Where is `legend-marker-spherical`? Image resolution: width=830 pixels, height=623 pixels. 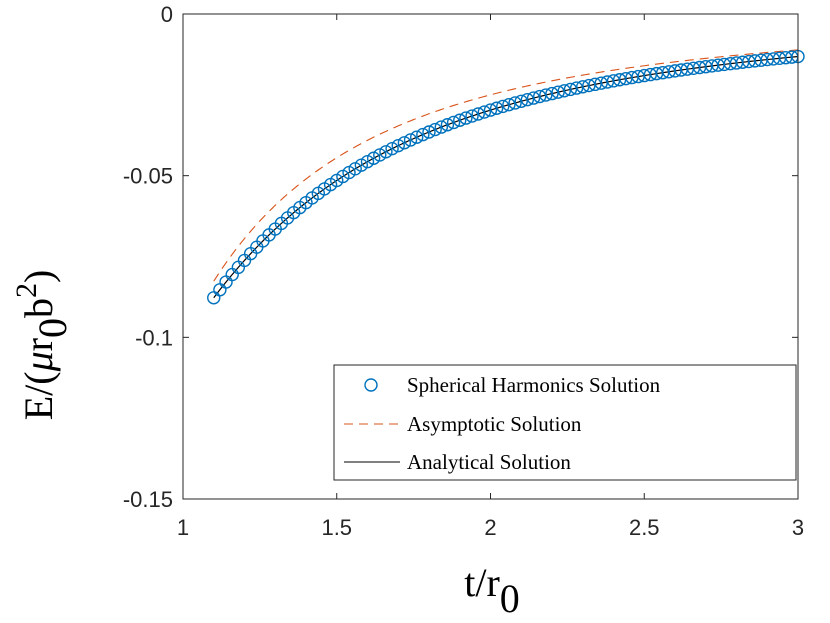 legend-marker-spherical is located at coordinates (371, 385).